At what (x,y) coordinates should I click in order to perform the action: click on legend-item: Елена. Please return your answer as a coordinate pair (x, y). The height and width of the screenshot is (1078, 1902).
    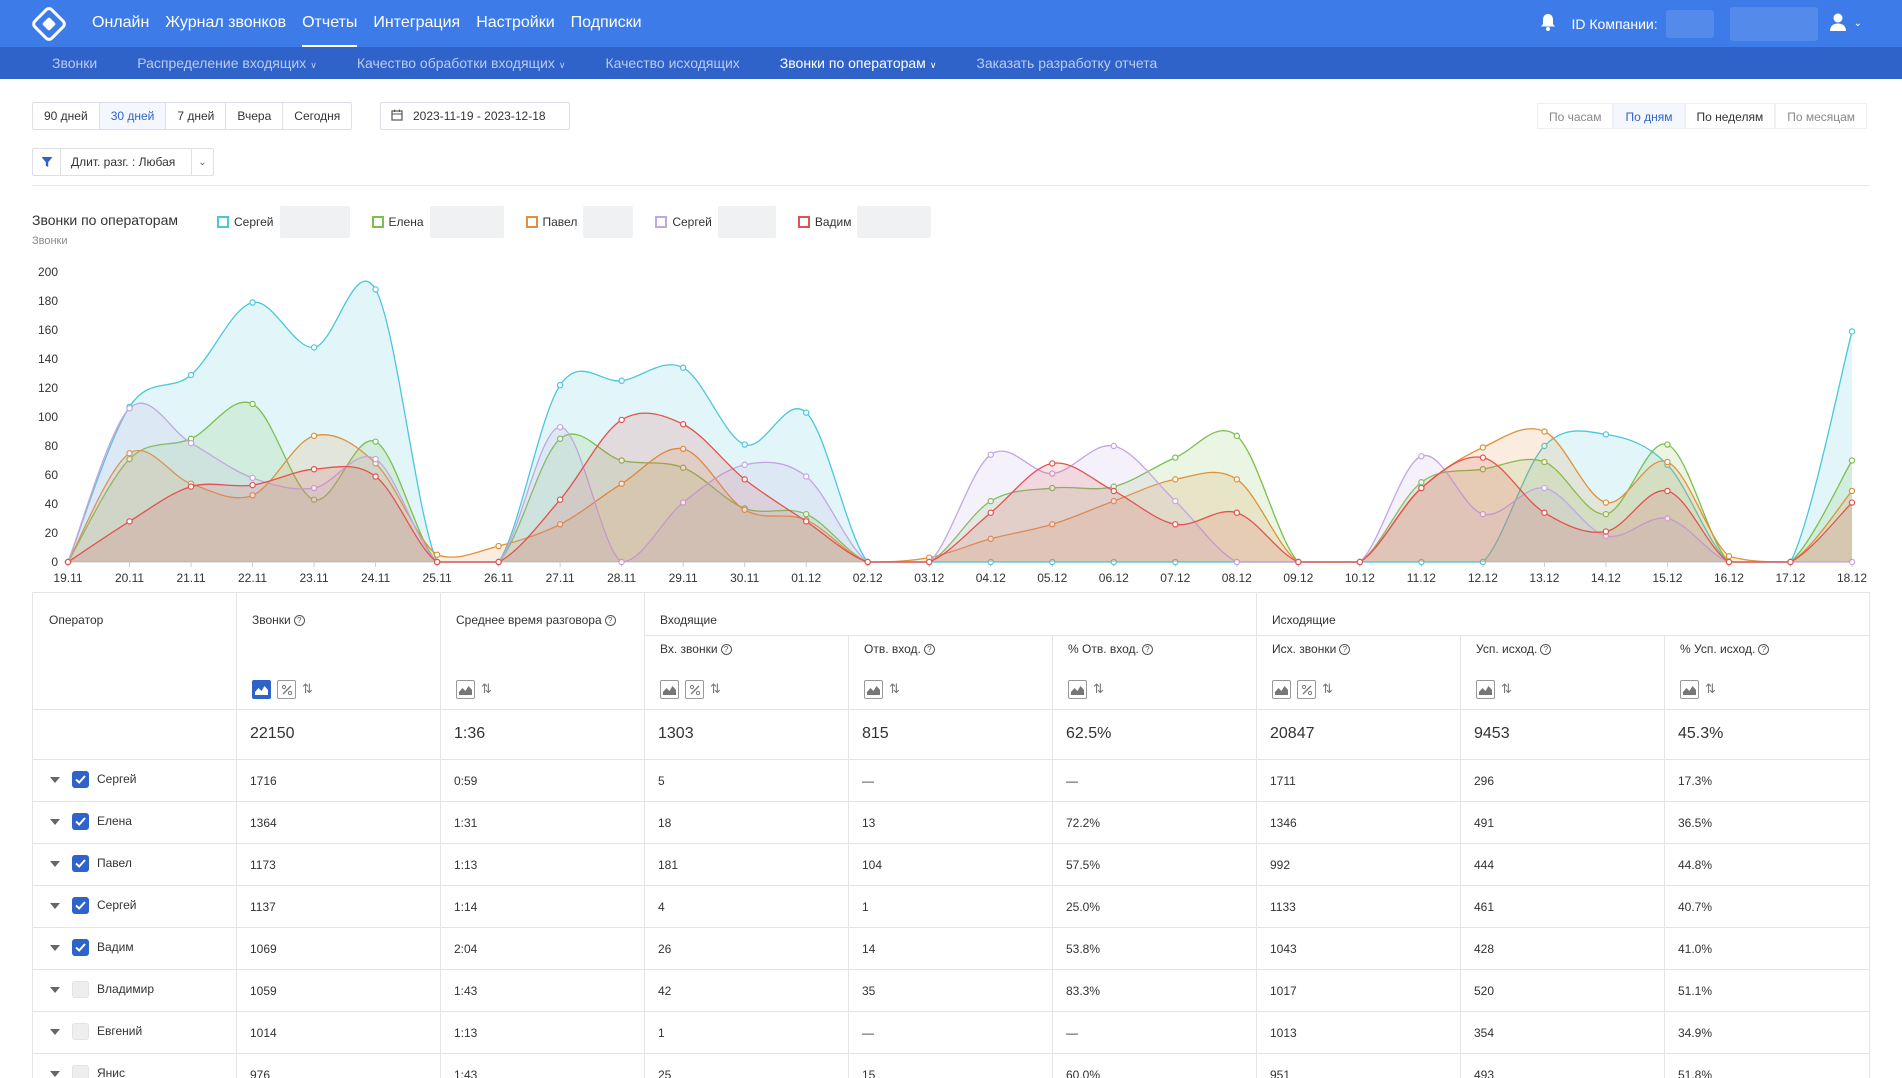
    Looking at the image, I should click on (437, 222).